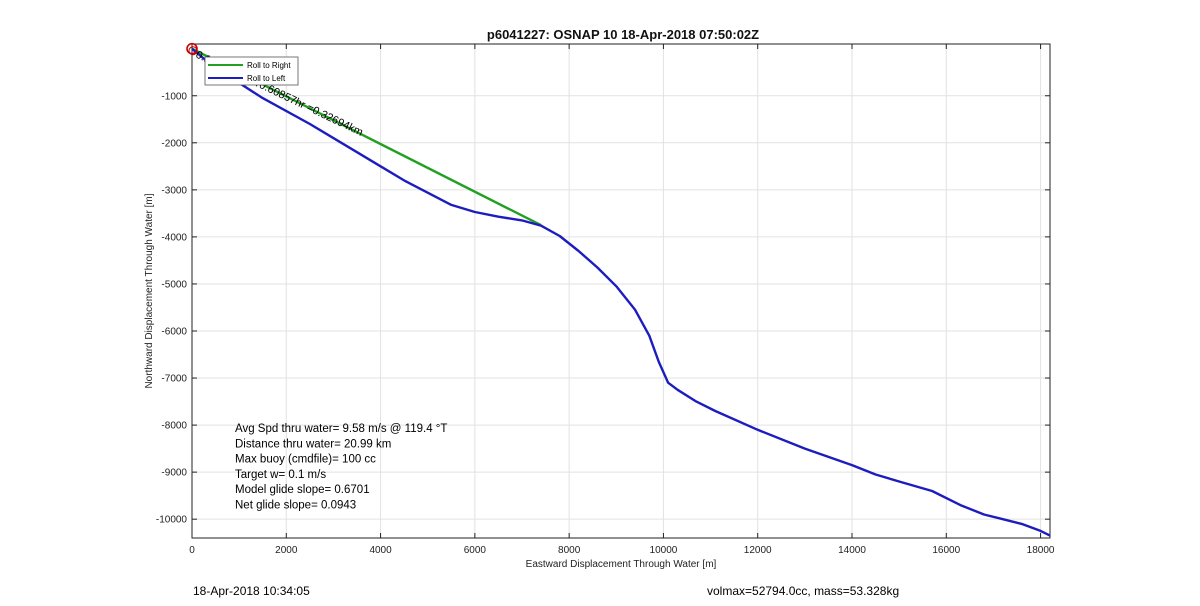 This screenshot has width=1200, height=606. Describe the element at coordinates (803, 591) in the screenshot. I see `footer-volmax-mass: volmax=52794.0cc, mass=53.328kg` at that location.